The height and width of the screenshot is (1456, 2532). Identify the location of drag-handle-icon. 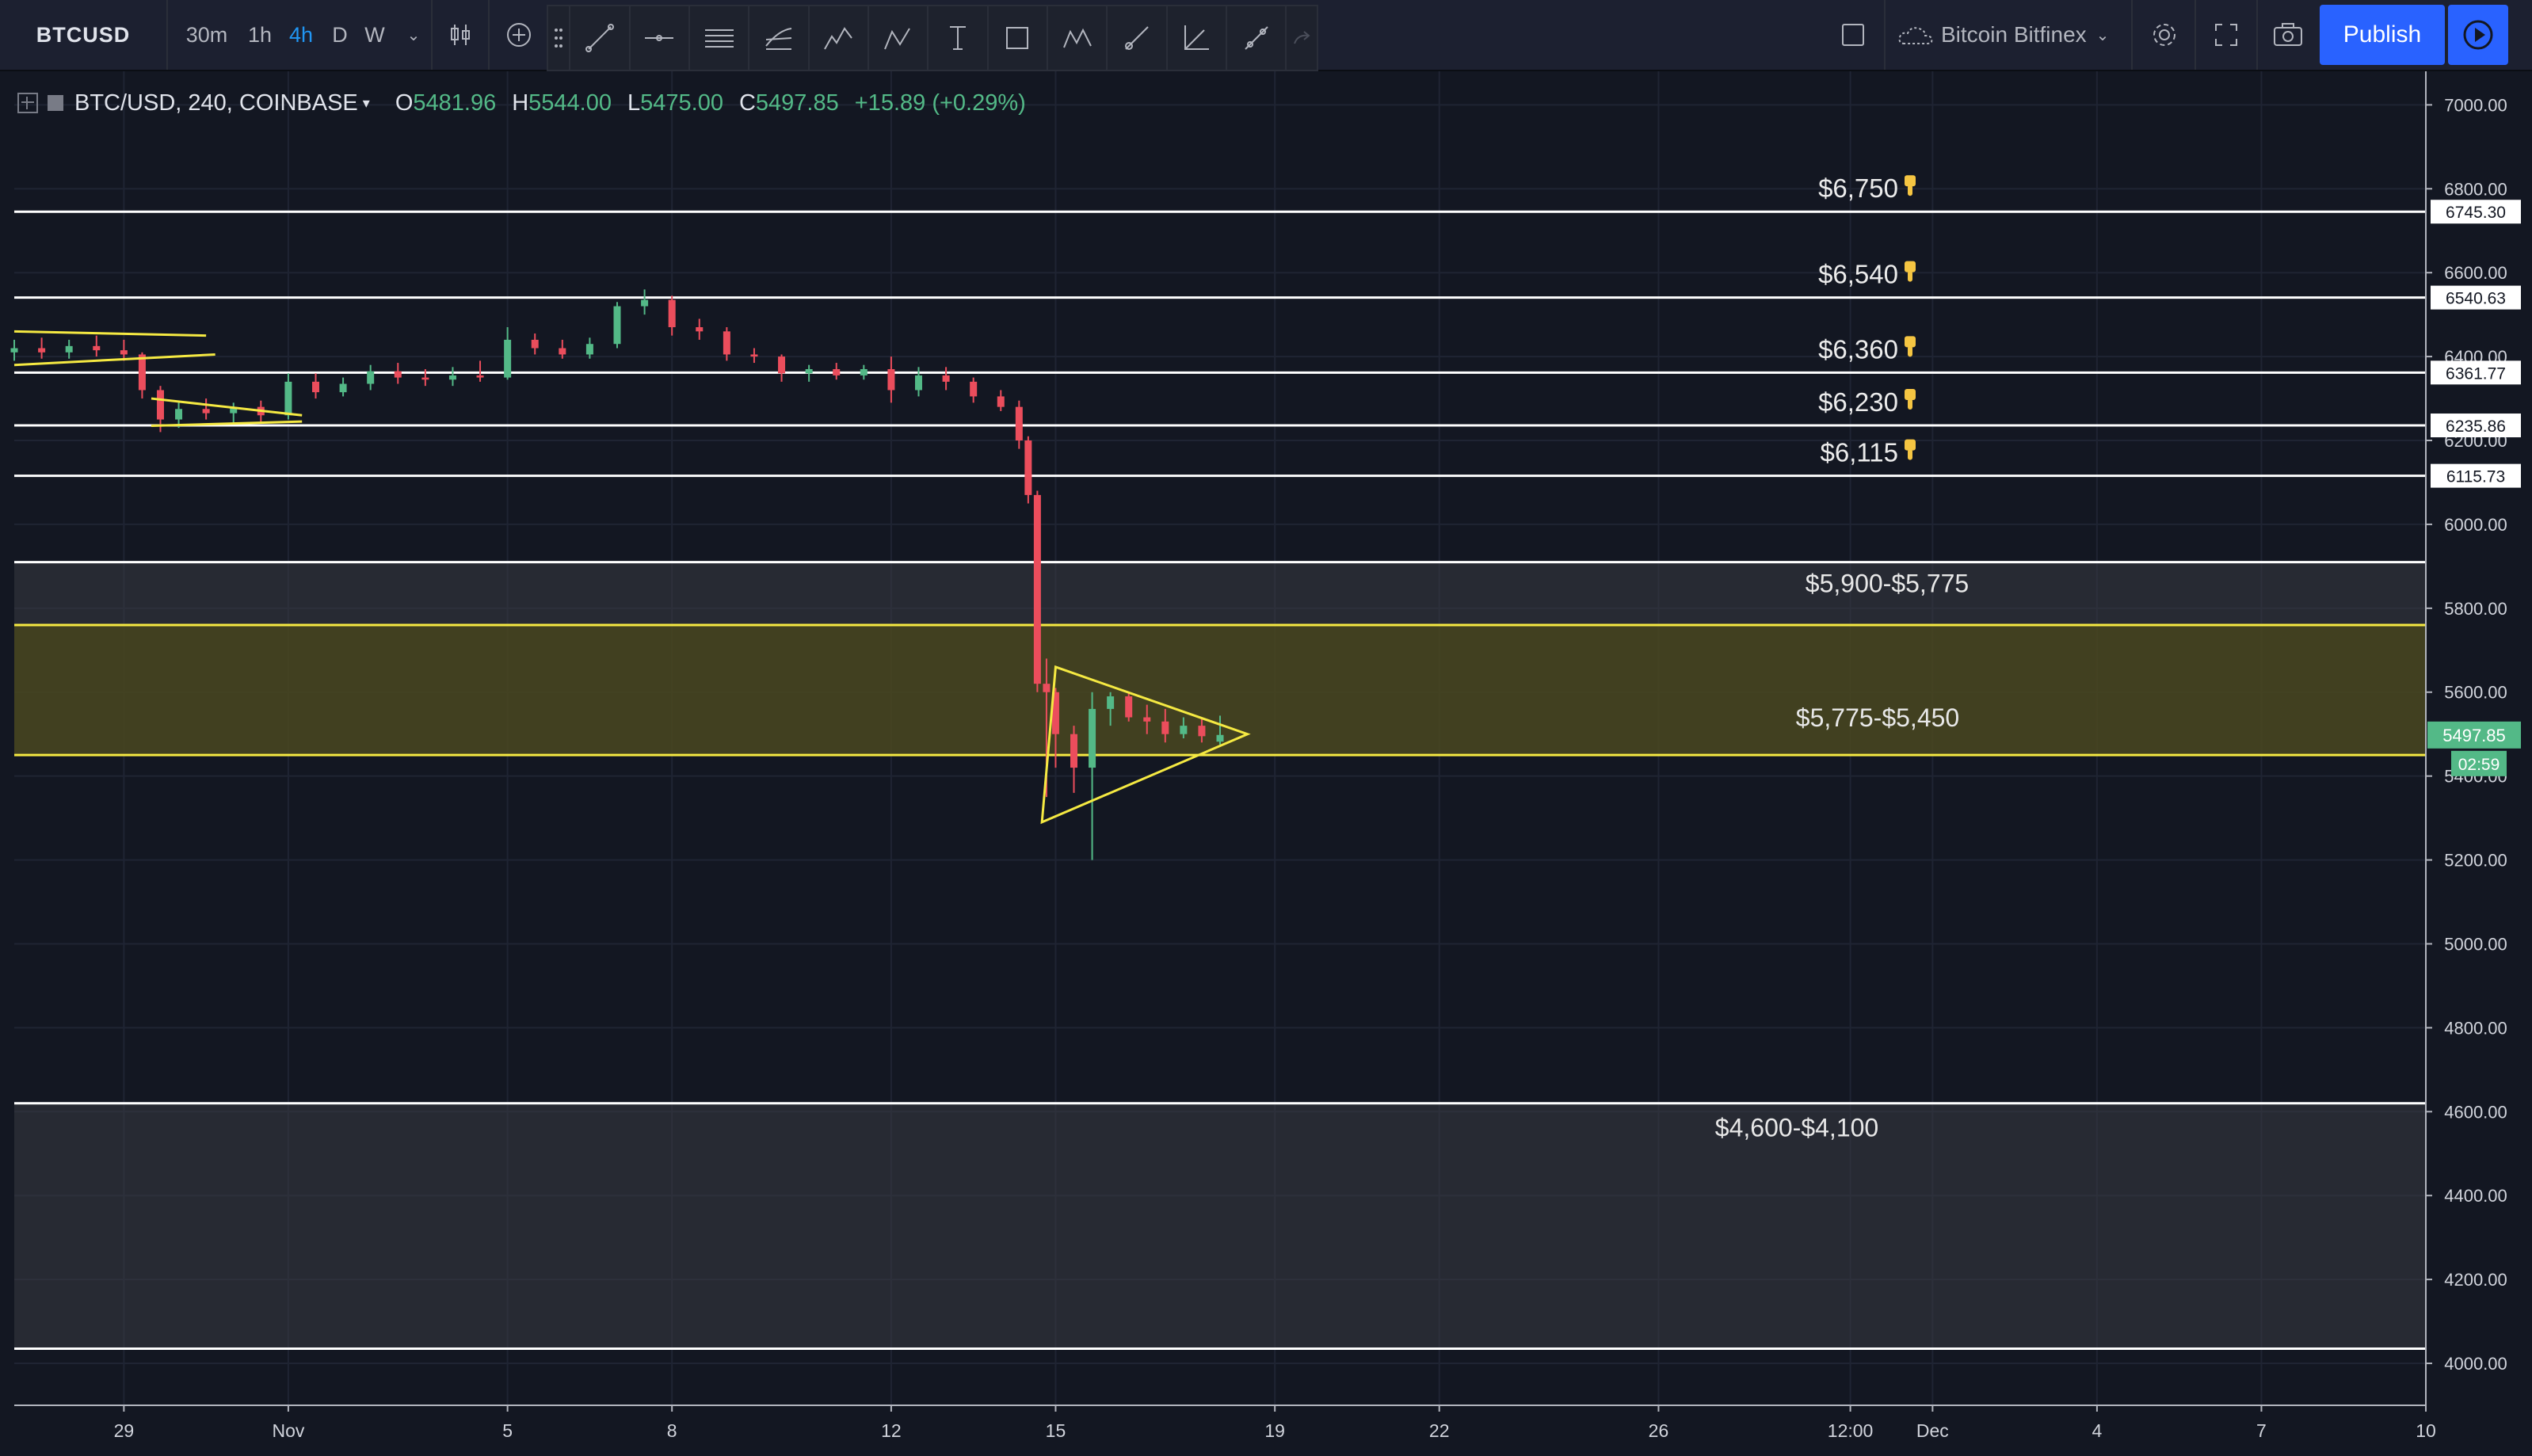
(559, 38).